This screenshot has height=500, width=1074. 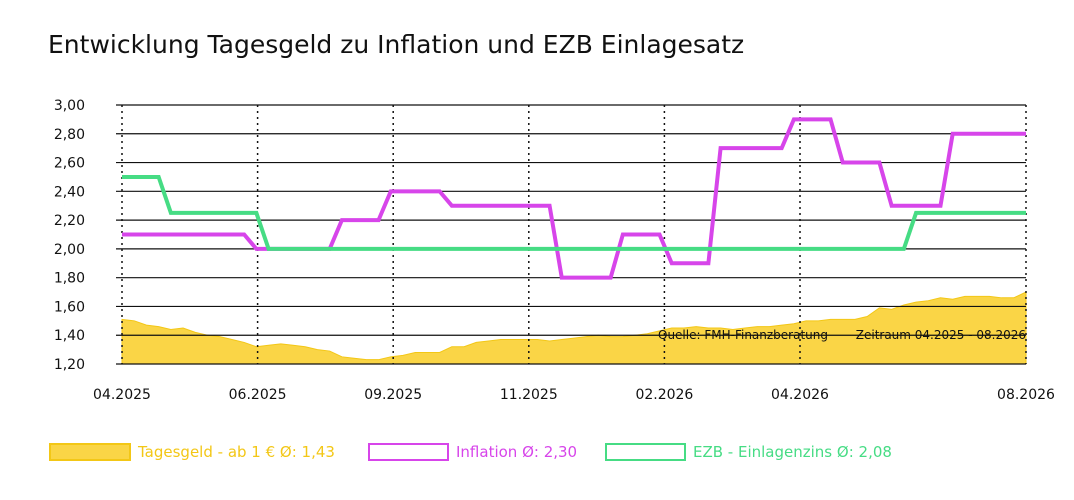 What do you see at coordinates (574, 212) in the screenshot?
I see `ezb-line` at bounding box center [574, 212].